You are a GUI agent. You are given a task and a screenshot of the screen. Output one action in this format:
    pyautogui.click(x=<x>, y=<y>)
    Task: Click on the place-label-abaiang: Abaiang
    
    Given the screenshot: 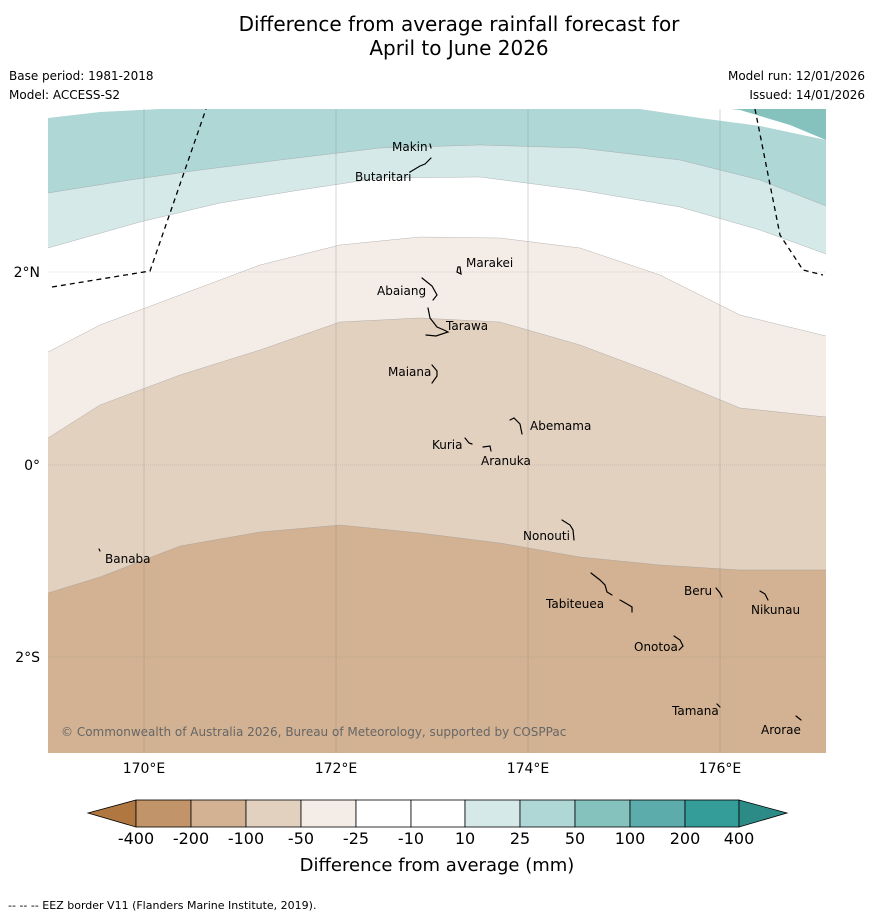 What is the action you would take?
    pyautogui.click(x=401, y=291)
    